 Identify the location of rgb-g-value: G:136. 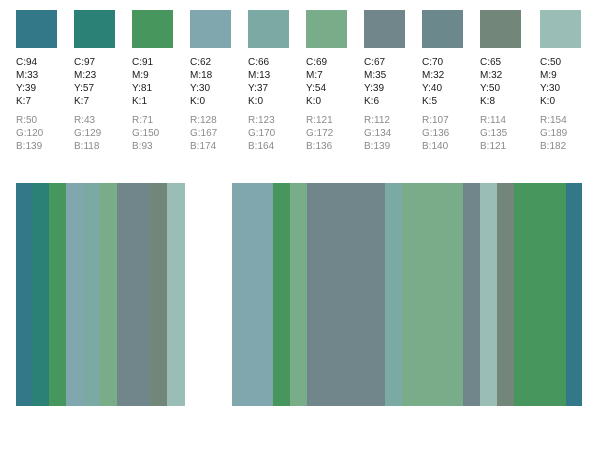
(436, 133).